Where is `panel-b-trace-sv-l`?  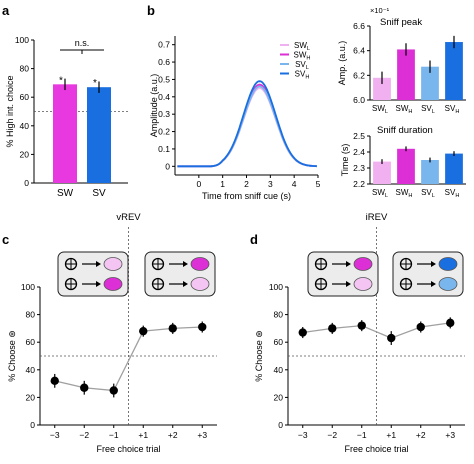 panel-b-trace-sv-l is located at coordinates (247, 126).